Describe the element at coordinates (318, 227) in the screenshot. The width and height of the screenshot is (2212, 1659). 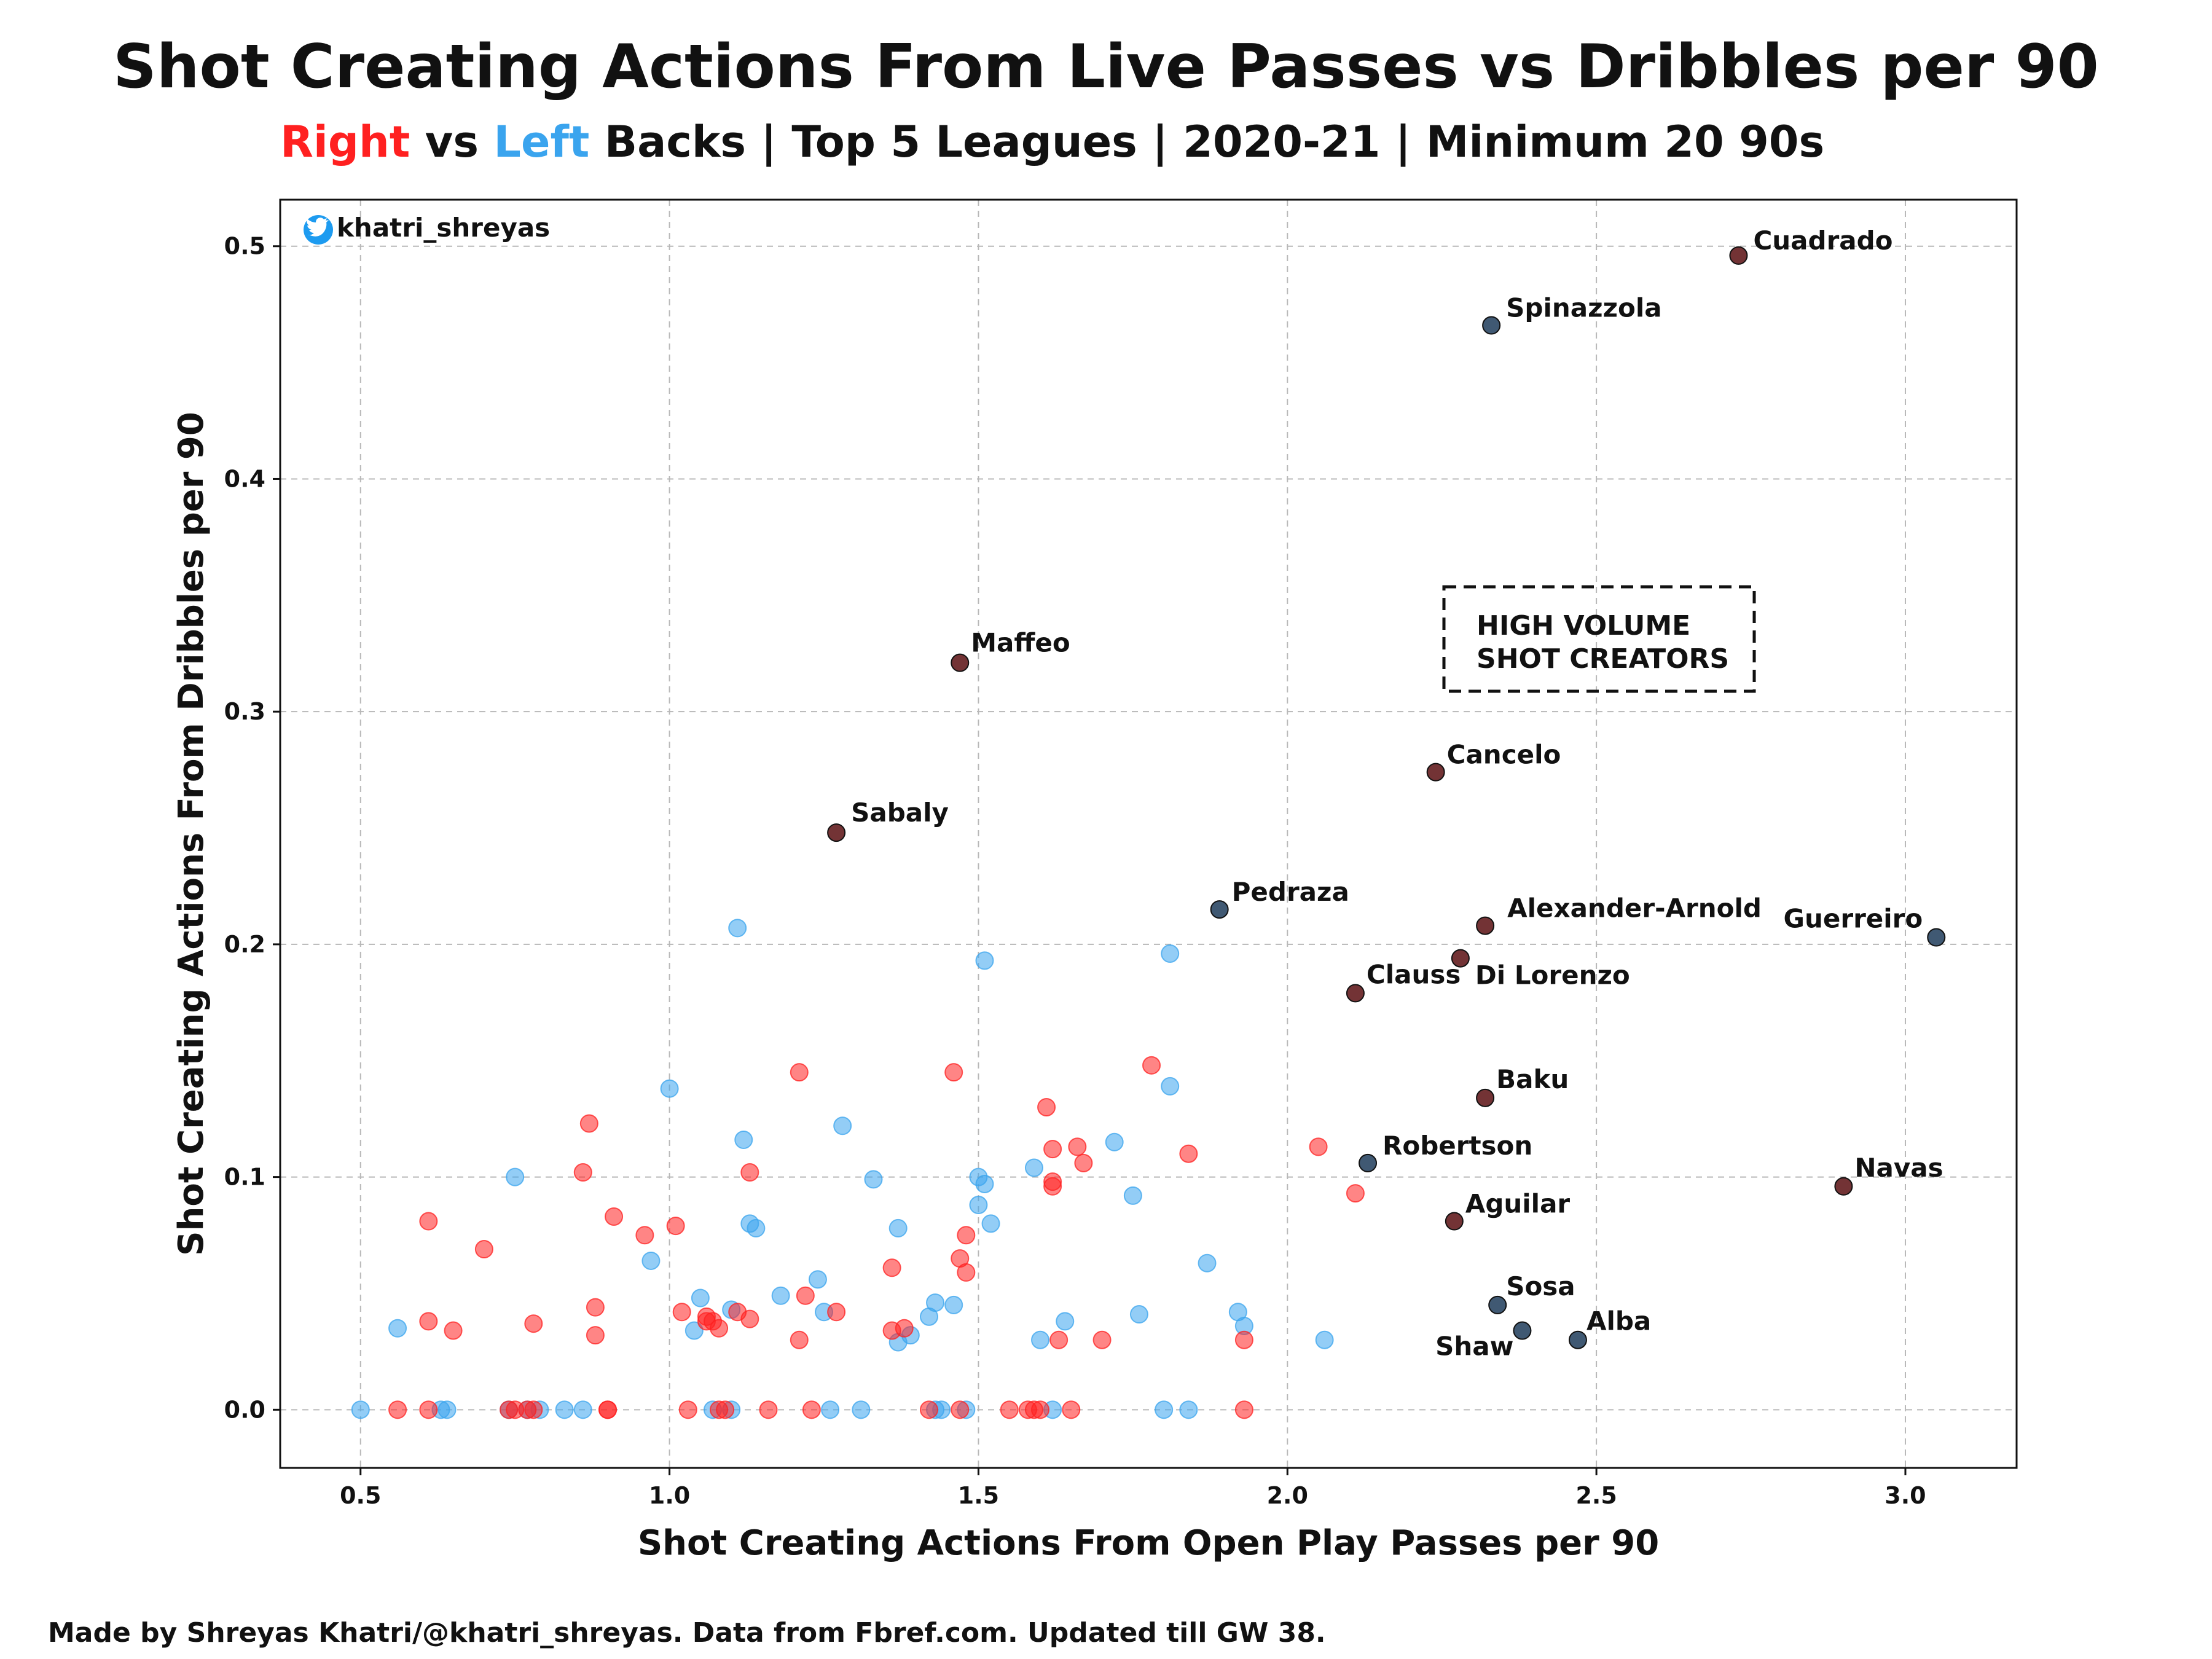
I see `twitter-bird-glyph` at that location.